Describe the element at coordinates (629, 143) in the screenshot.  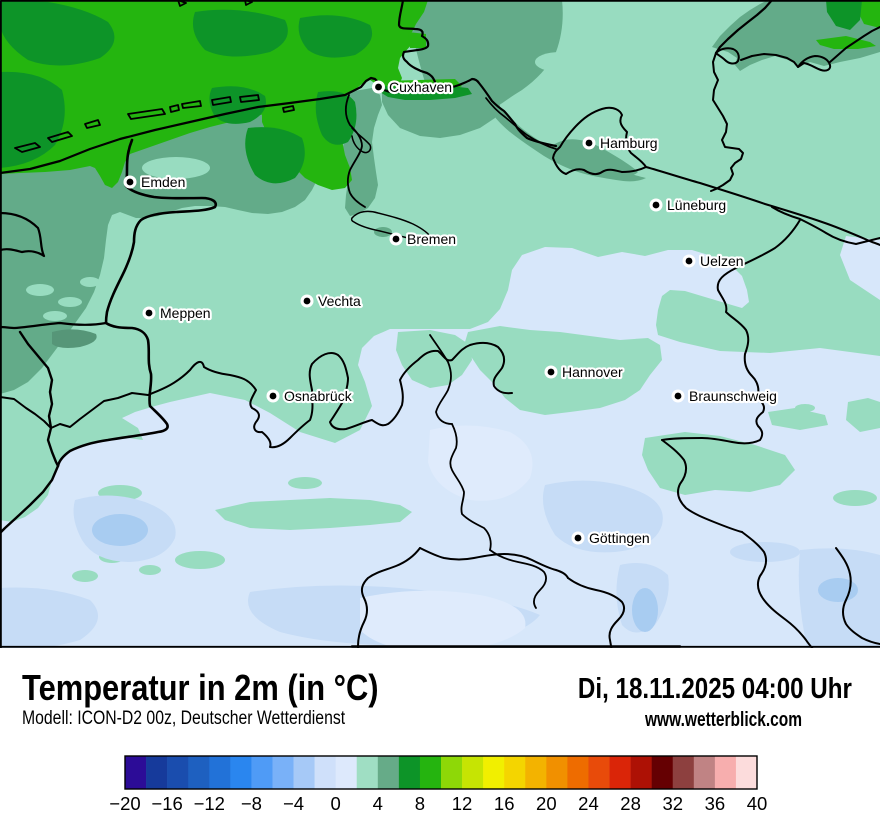
I see `svg-text: Hamburg` at that location.